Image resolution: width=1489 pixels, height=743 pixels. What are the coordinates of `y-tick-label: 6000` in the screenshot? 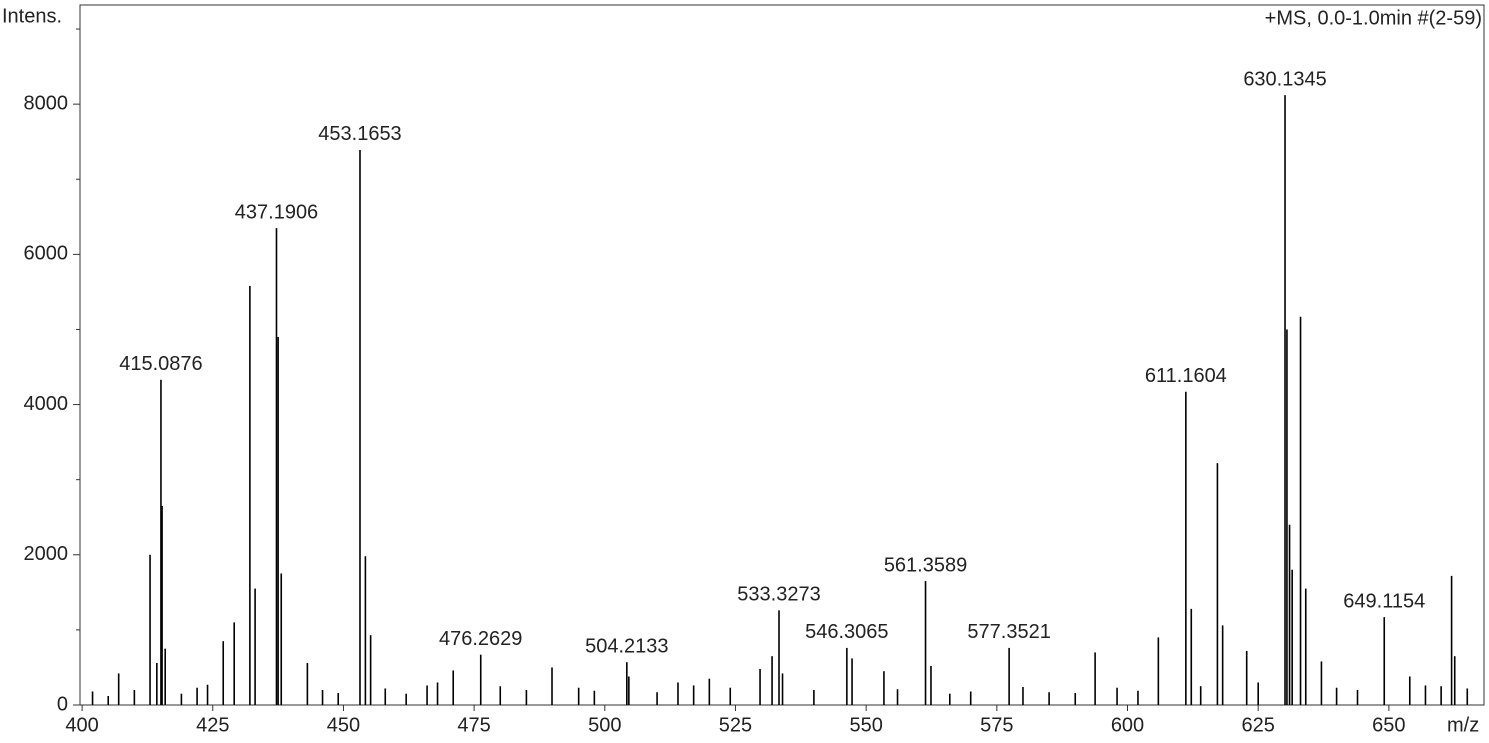 It's located at (46, 254).